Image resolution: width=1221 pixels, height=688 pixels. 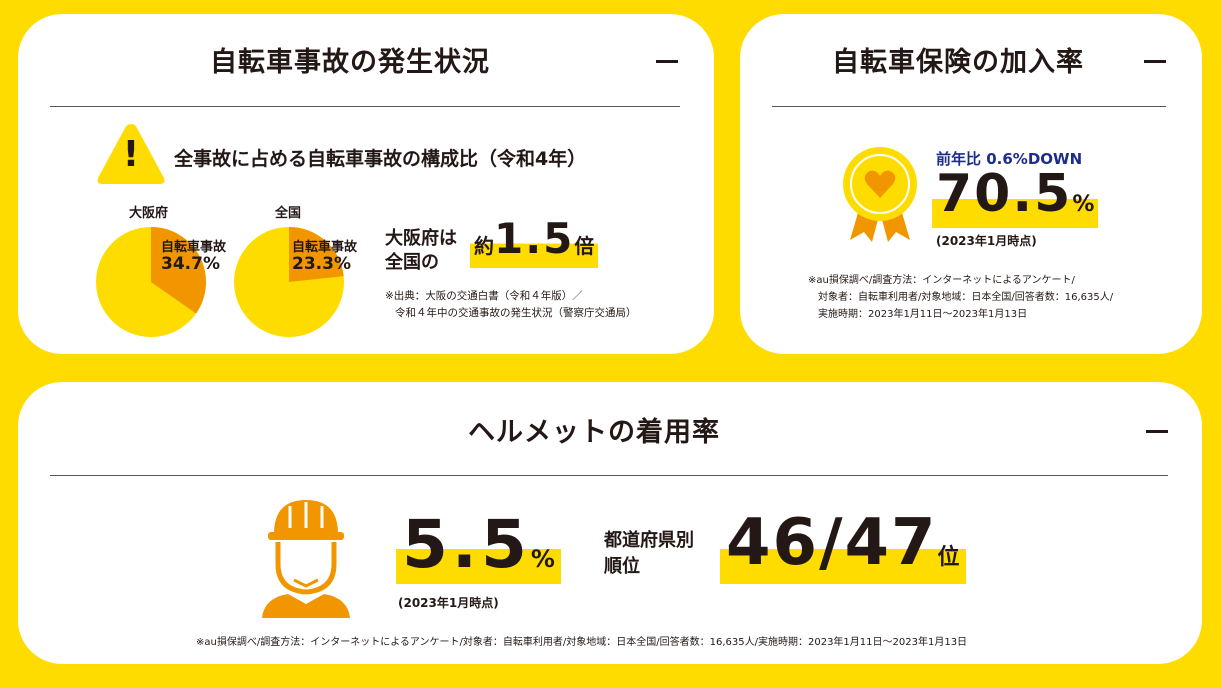 What do you see at coordinates (190, 264) in the screenshot?
I see `pie-osaka-percent: 34.7%` at bounding box center [190, 264].